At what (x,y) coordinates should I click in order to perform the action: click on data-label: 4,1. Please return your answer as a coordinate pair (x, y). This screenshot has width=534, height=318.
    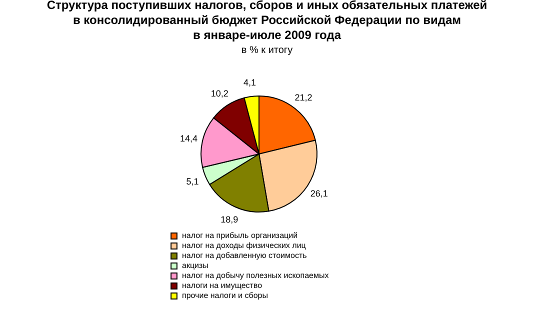
    Looking at the image, I should click on (249, 83).